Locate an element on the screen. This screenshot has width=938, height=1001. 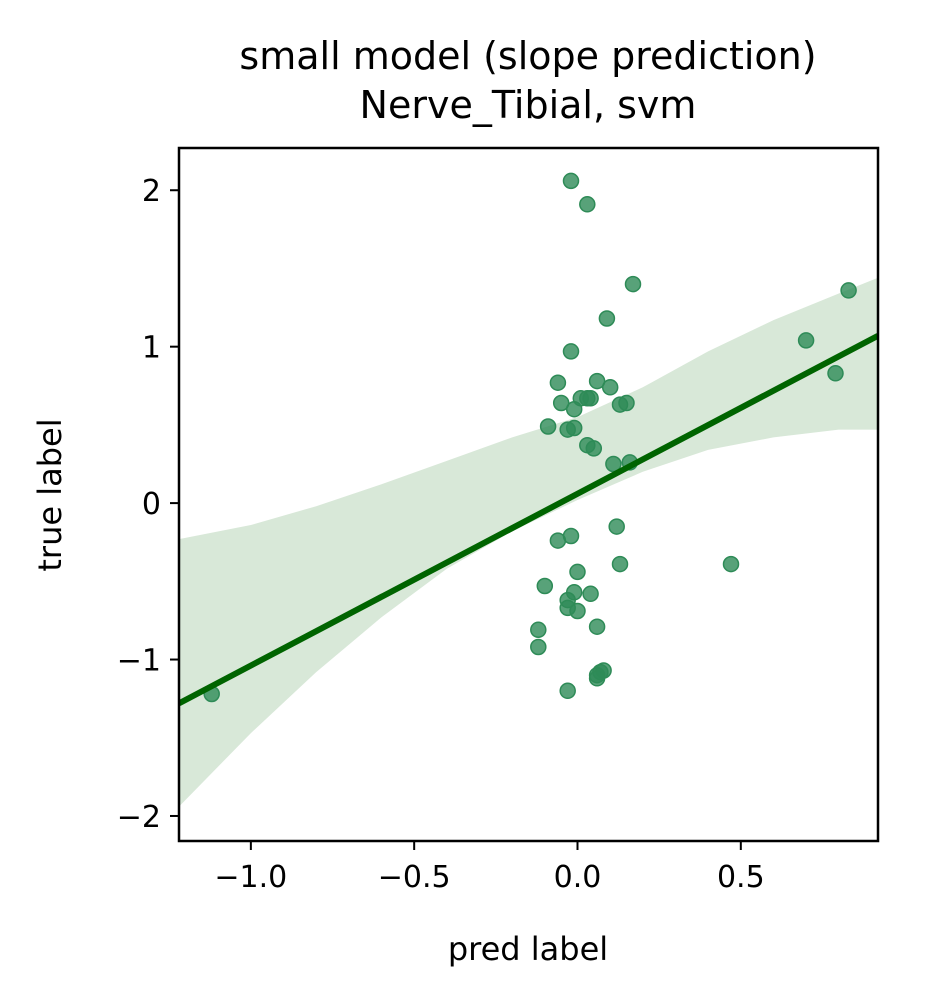
y-axis-ticks: −2 −1 0 1 2 is located at coordinates (148, 504).